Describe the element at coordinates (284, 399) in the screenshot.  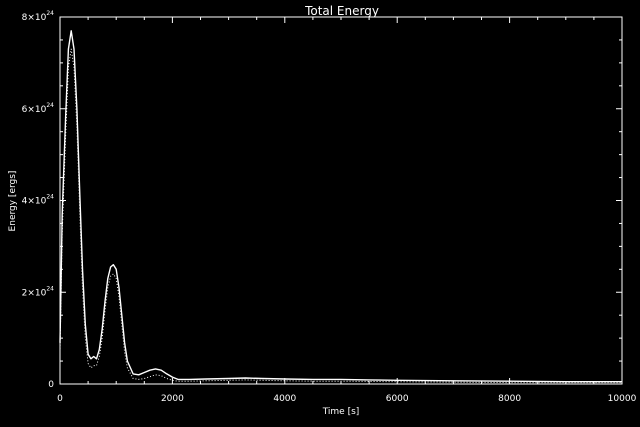
I see `x-tick-label: 4000` at that location.